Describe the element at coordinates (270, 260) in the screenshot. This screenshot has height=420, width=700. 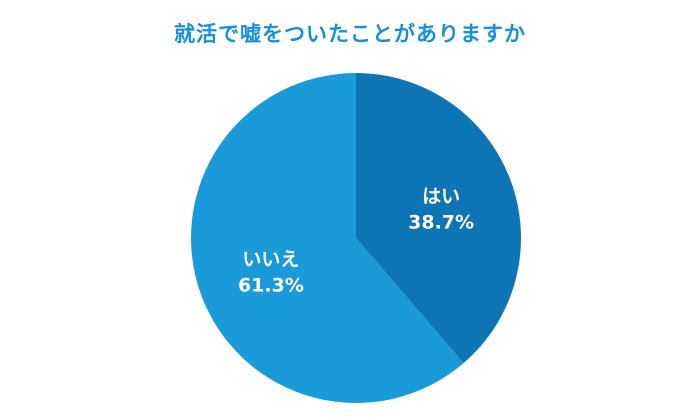
I see `slice-label-1: いいえ` at that location.